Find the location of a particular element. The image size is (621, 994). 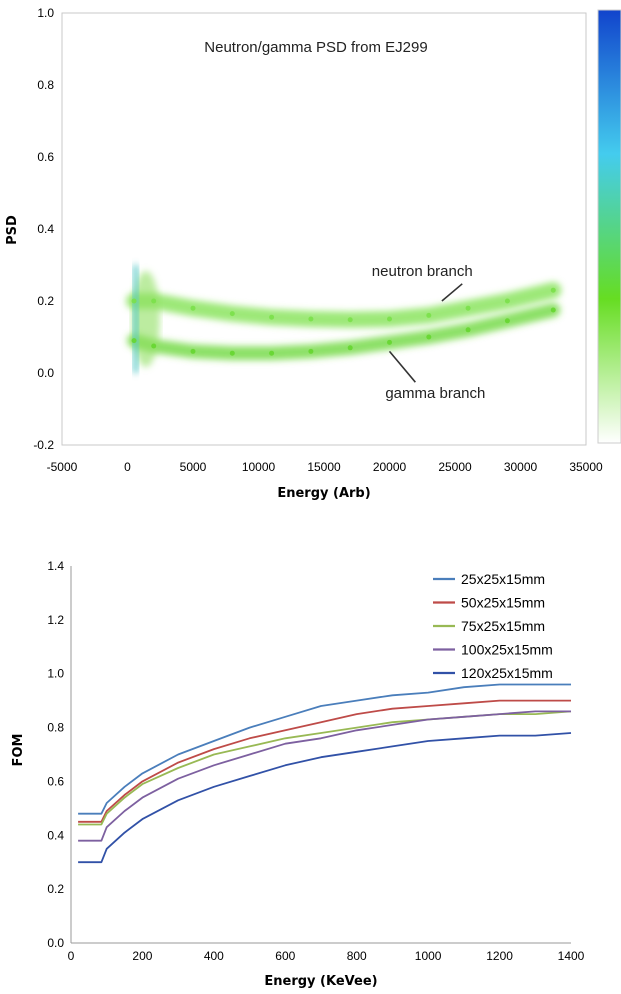

fom-x-tick: 800 is located at coordinates (357, 956).